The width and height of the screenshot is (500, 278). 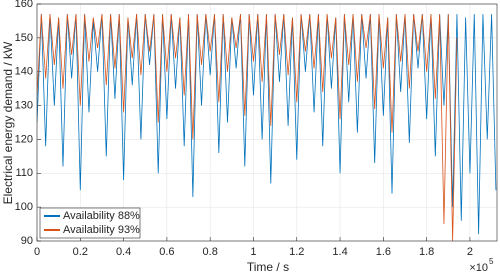 I want to click on x-tick-label: 0.8, so click(x=210, y=252).